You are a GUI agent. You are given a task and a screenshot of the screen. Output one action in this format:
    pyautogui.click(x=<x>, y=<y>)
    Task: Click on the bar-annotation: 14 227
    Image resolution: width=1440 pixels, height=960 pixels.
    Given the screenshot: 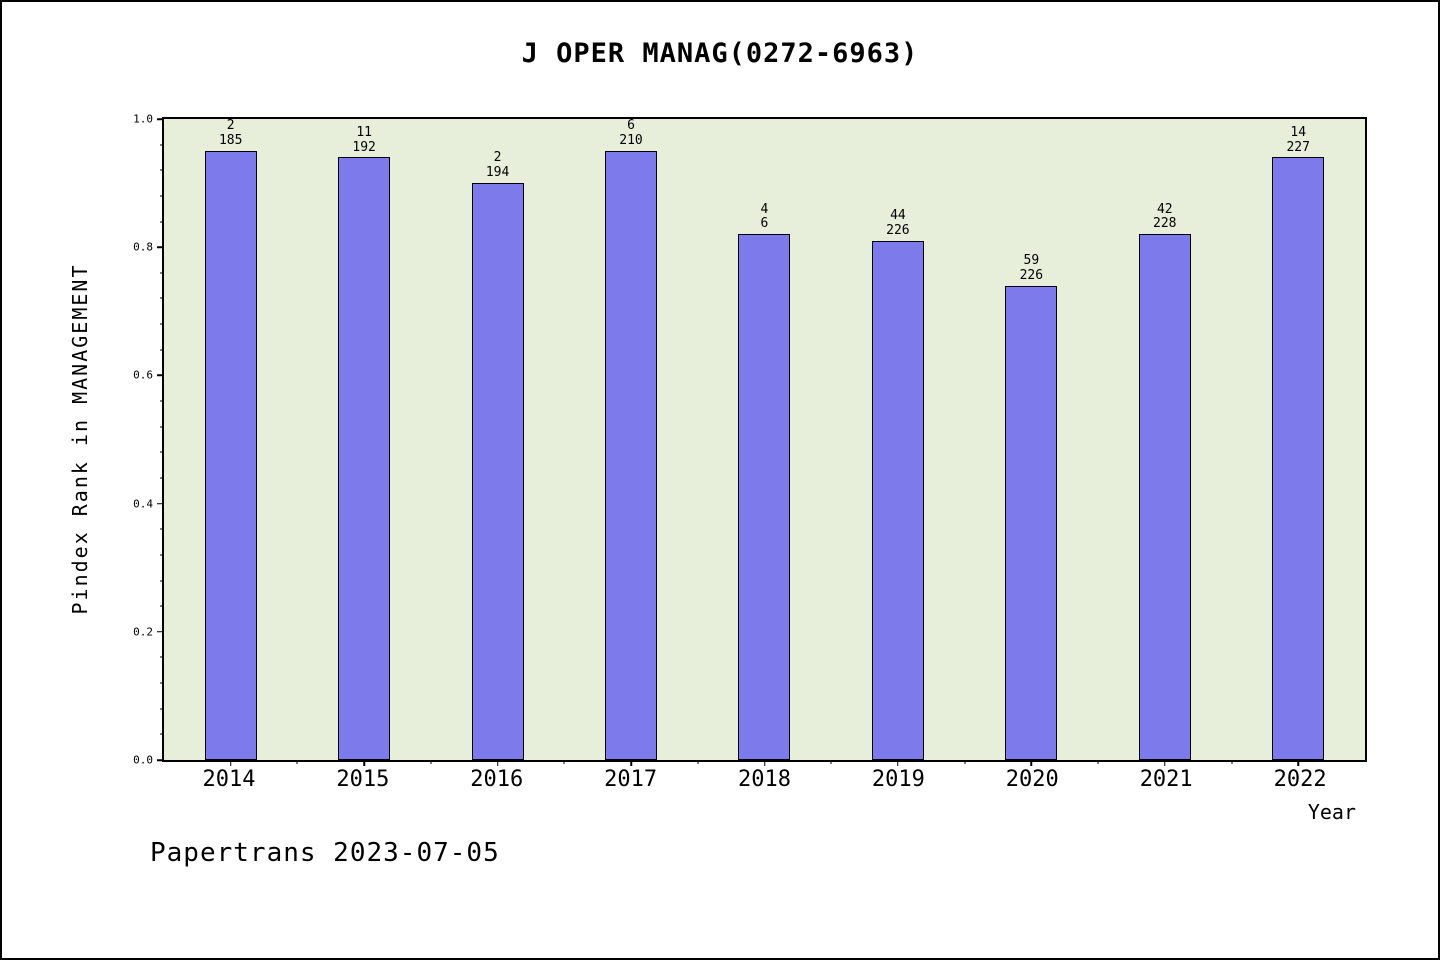 What is the action you would take?
    pyautogui.click(x=1298, y=139)
    